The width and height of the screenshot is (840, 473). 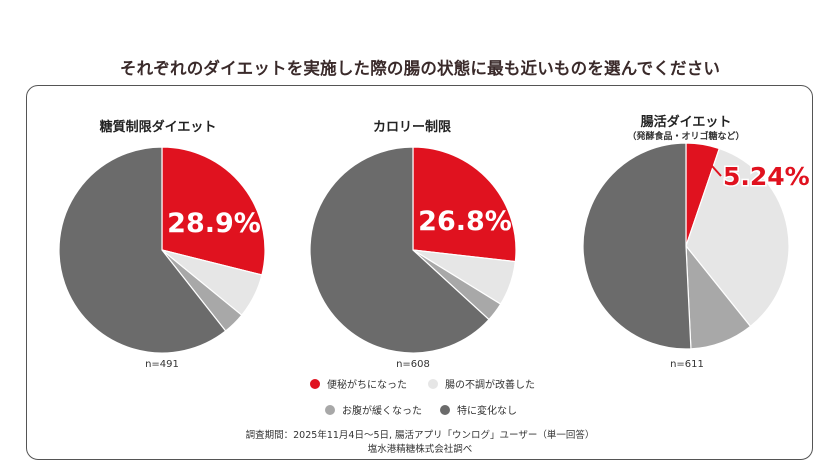 I want to click on pie-2-slice-no-change, so click(x=399, y=250).